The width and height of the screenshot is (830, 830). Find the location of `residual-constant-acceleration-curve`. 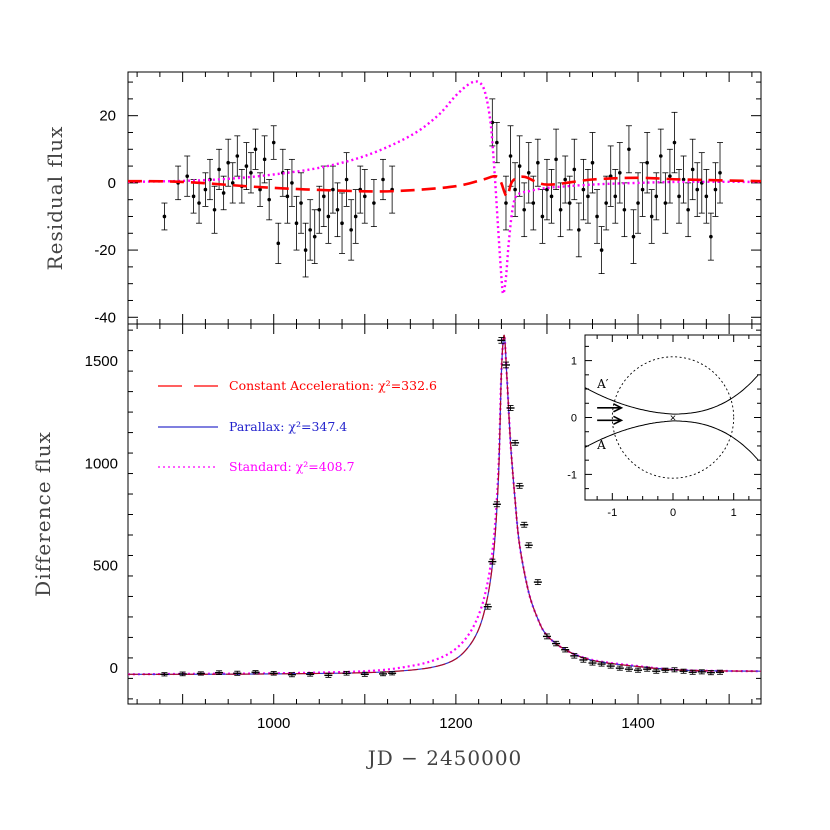

residual-constant-acceleration-curve is located at coordinates (444, 186).